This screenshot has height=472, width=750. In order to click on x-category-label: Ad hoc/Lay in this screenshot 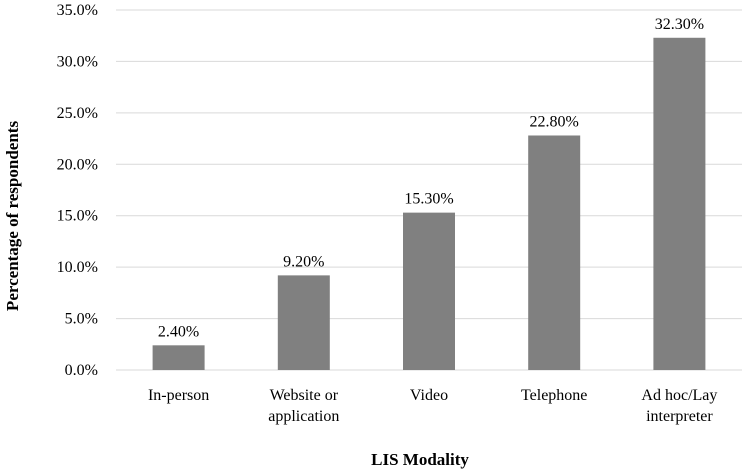, I will do `click(679, 395)`.